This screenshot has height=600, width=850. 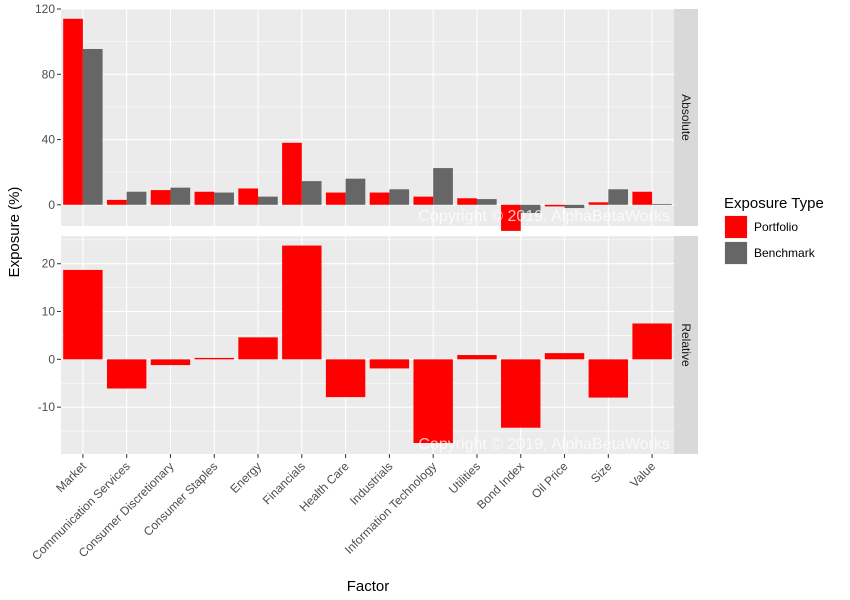 I want to click on legend-title: Exposure Type, so click(x=774, y=203).